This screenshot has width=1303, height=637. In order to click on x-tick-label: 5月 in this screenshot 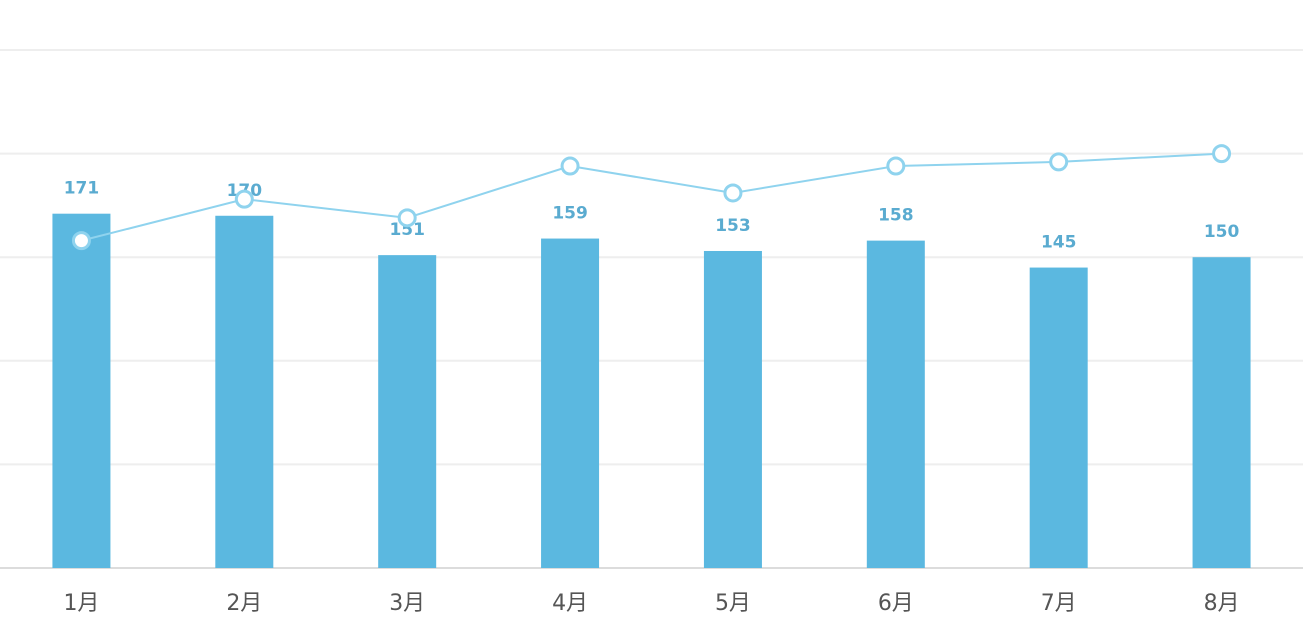, I will do `click(733, 603)`.